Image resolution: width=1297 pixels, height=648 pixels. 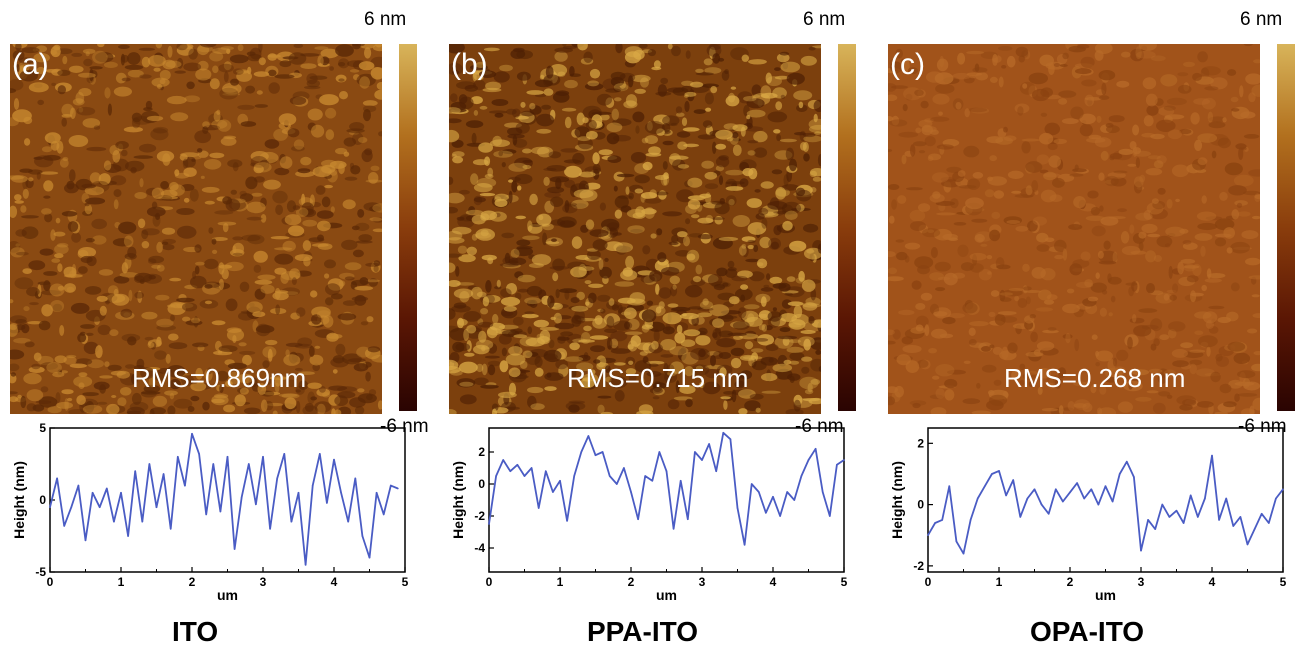 What do you see at coordinates (219, 378) in the screenshot?
I see `rms-label: RMS=0.869nm` at bounding box center [219, 378].